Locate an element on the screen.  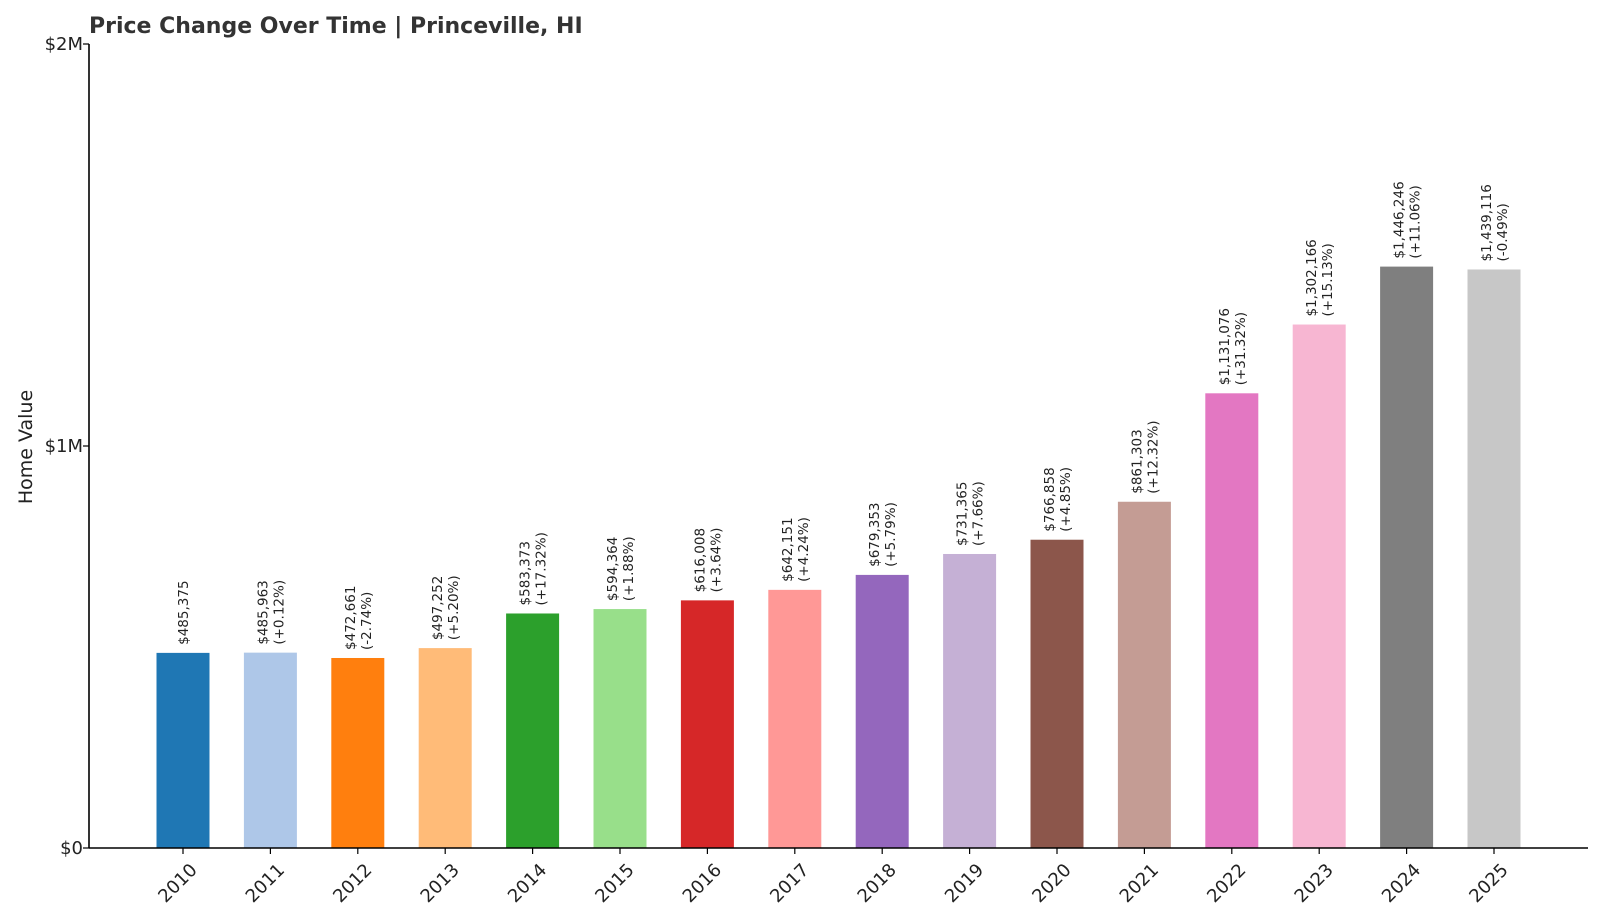
change-label: (+4.85%) is located at coordinates (1066, 499).